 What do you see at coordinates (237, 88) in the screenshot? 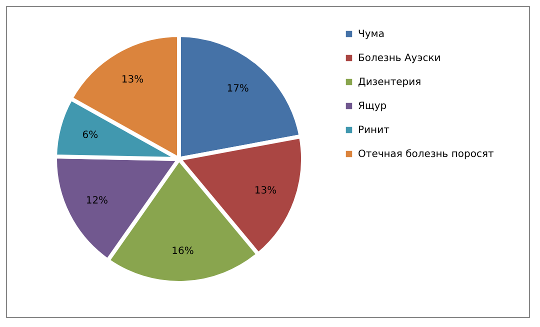
I see `data-label: 17%` at bounding box center [237, 88].